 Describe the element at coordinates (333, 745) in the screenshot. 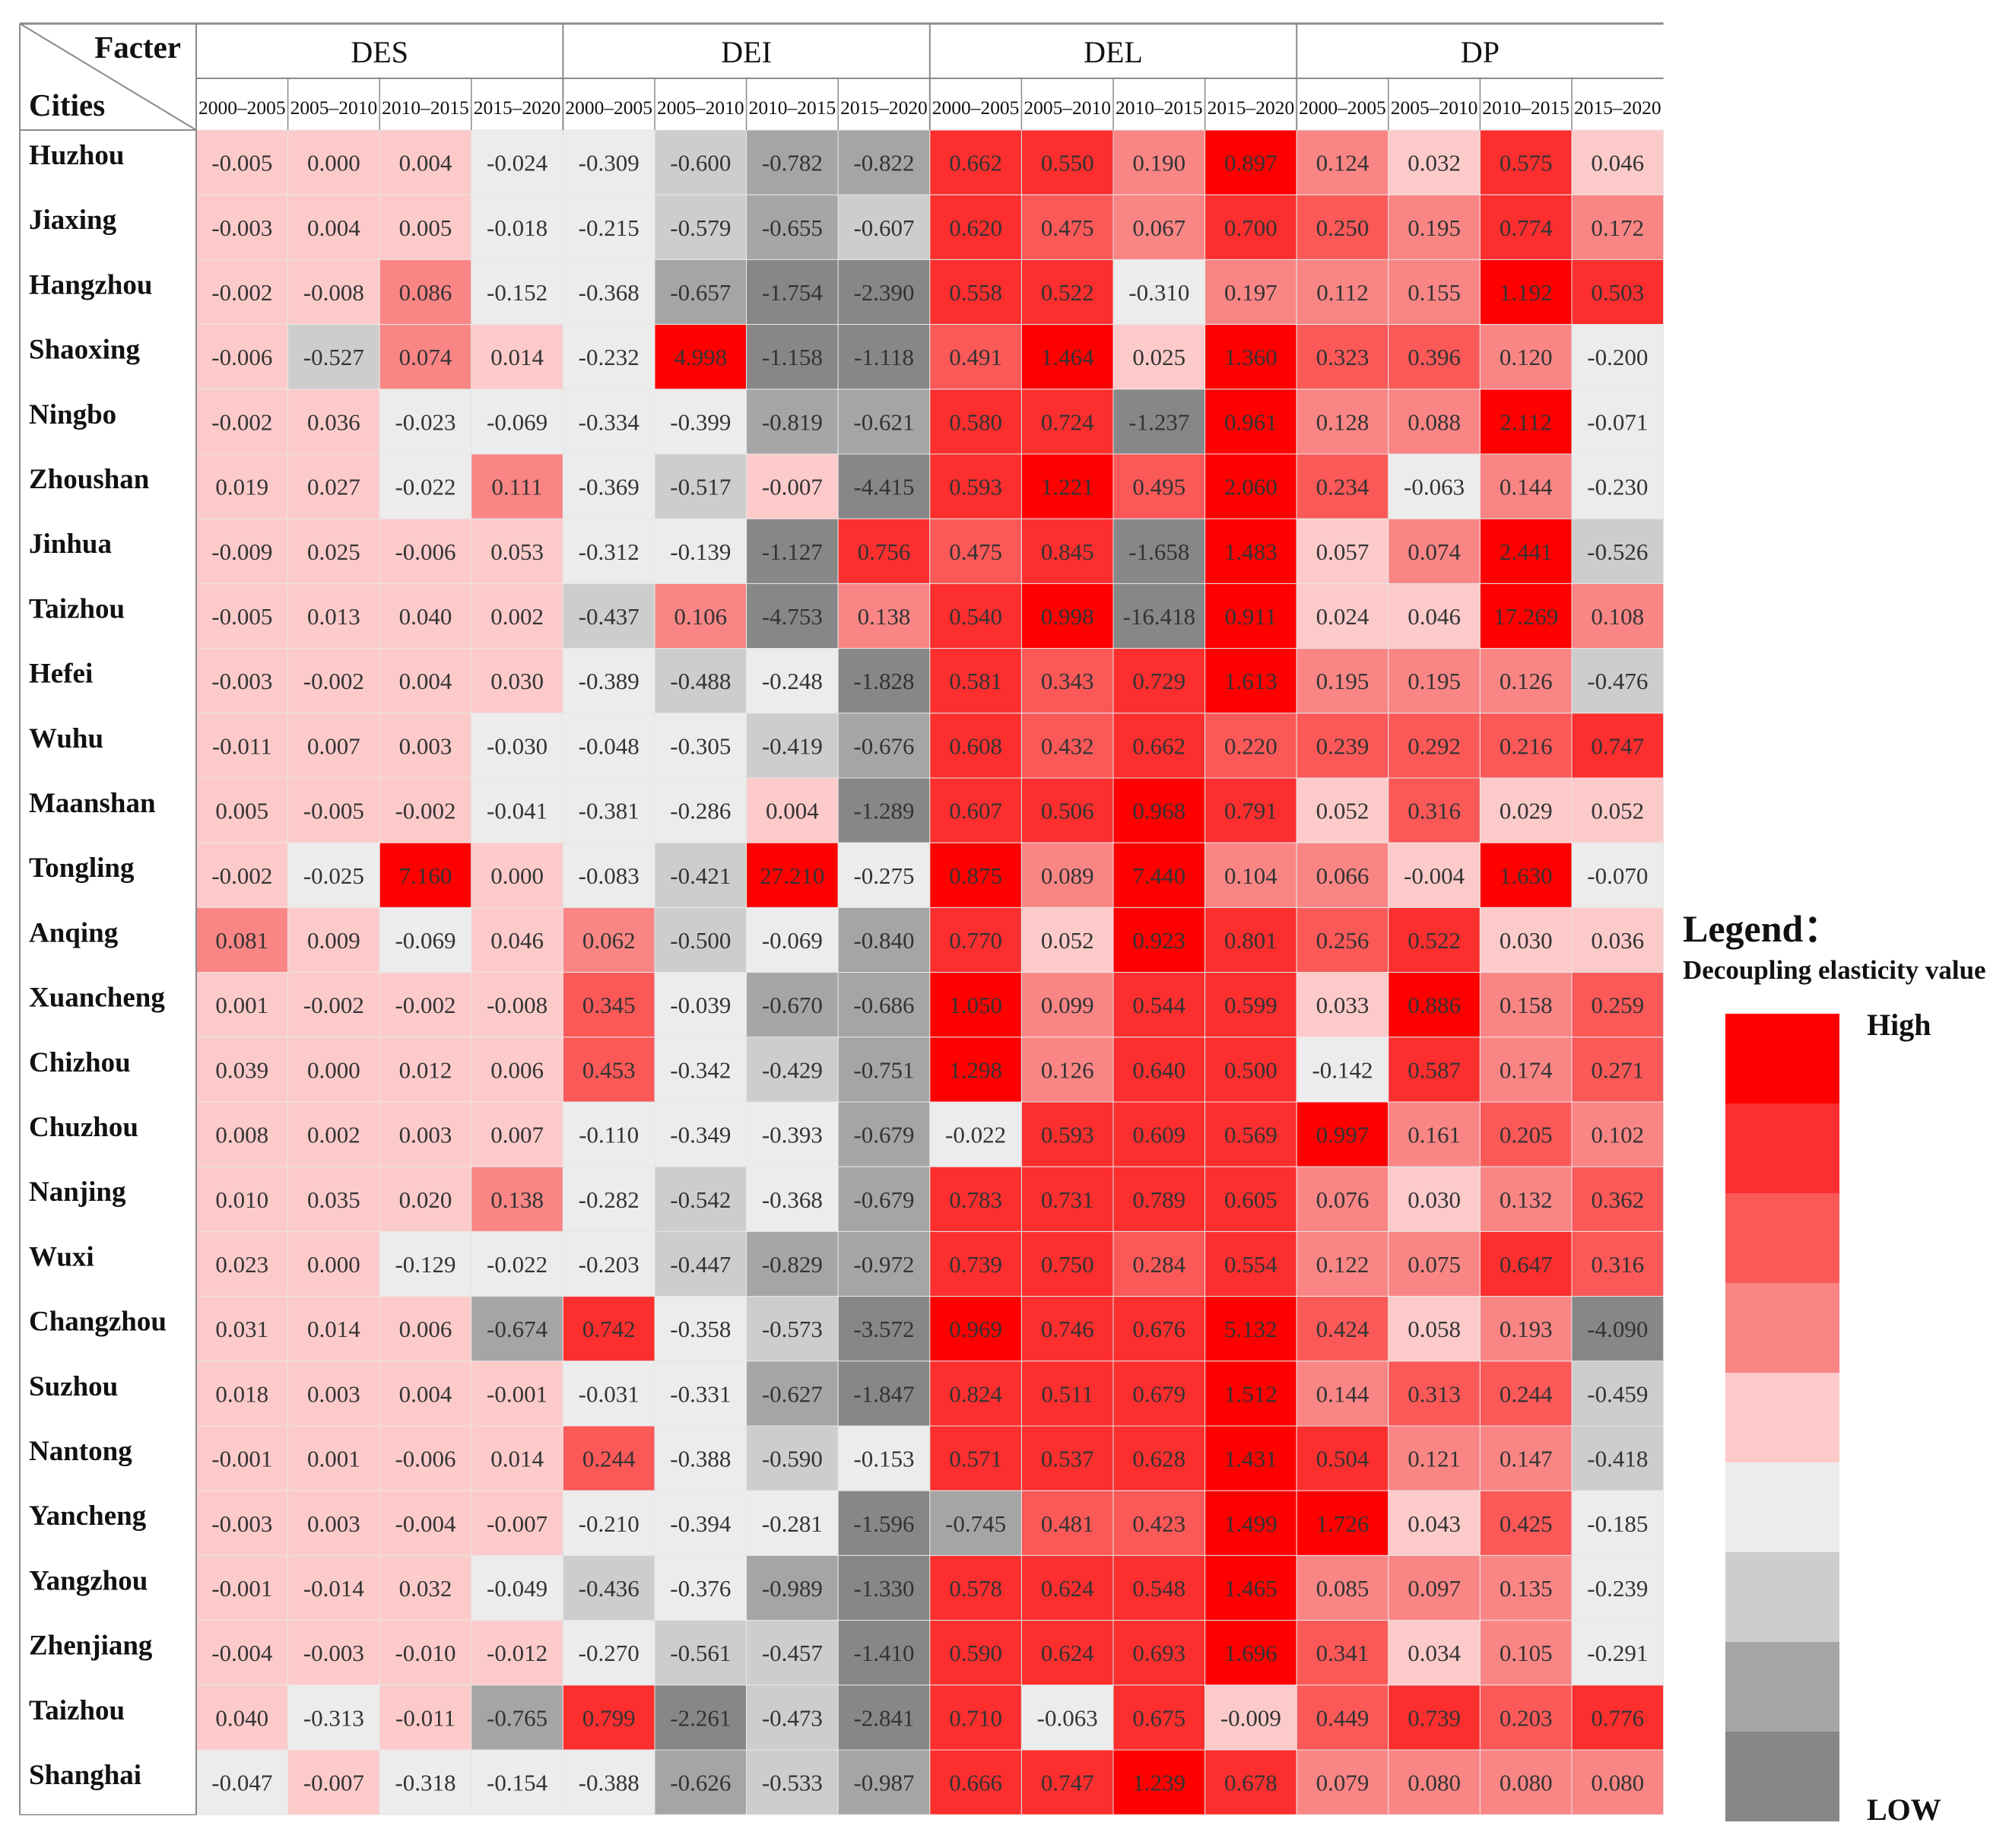

I see `cell-value-label: 0.007` at that location.